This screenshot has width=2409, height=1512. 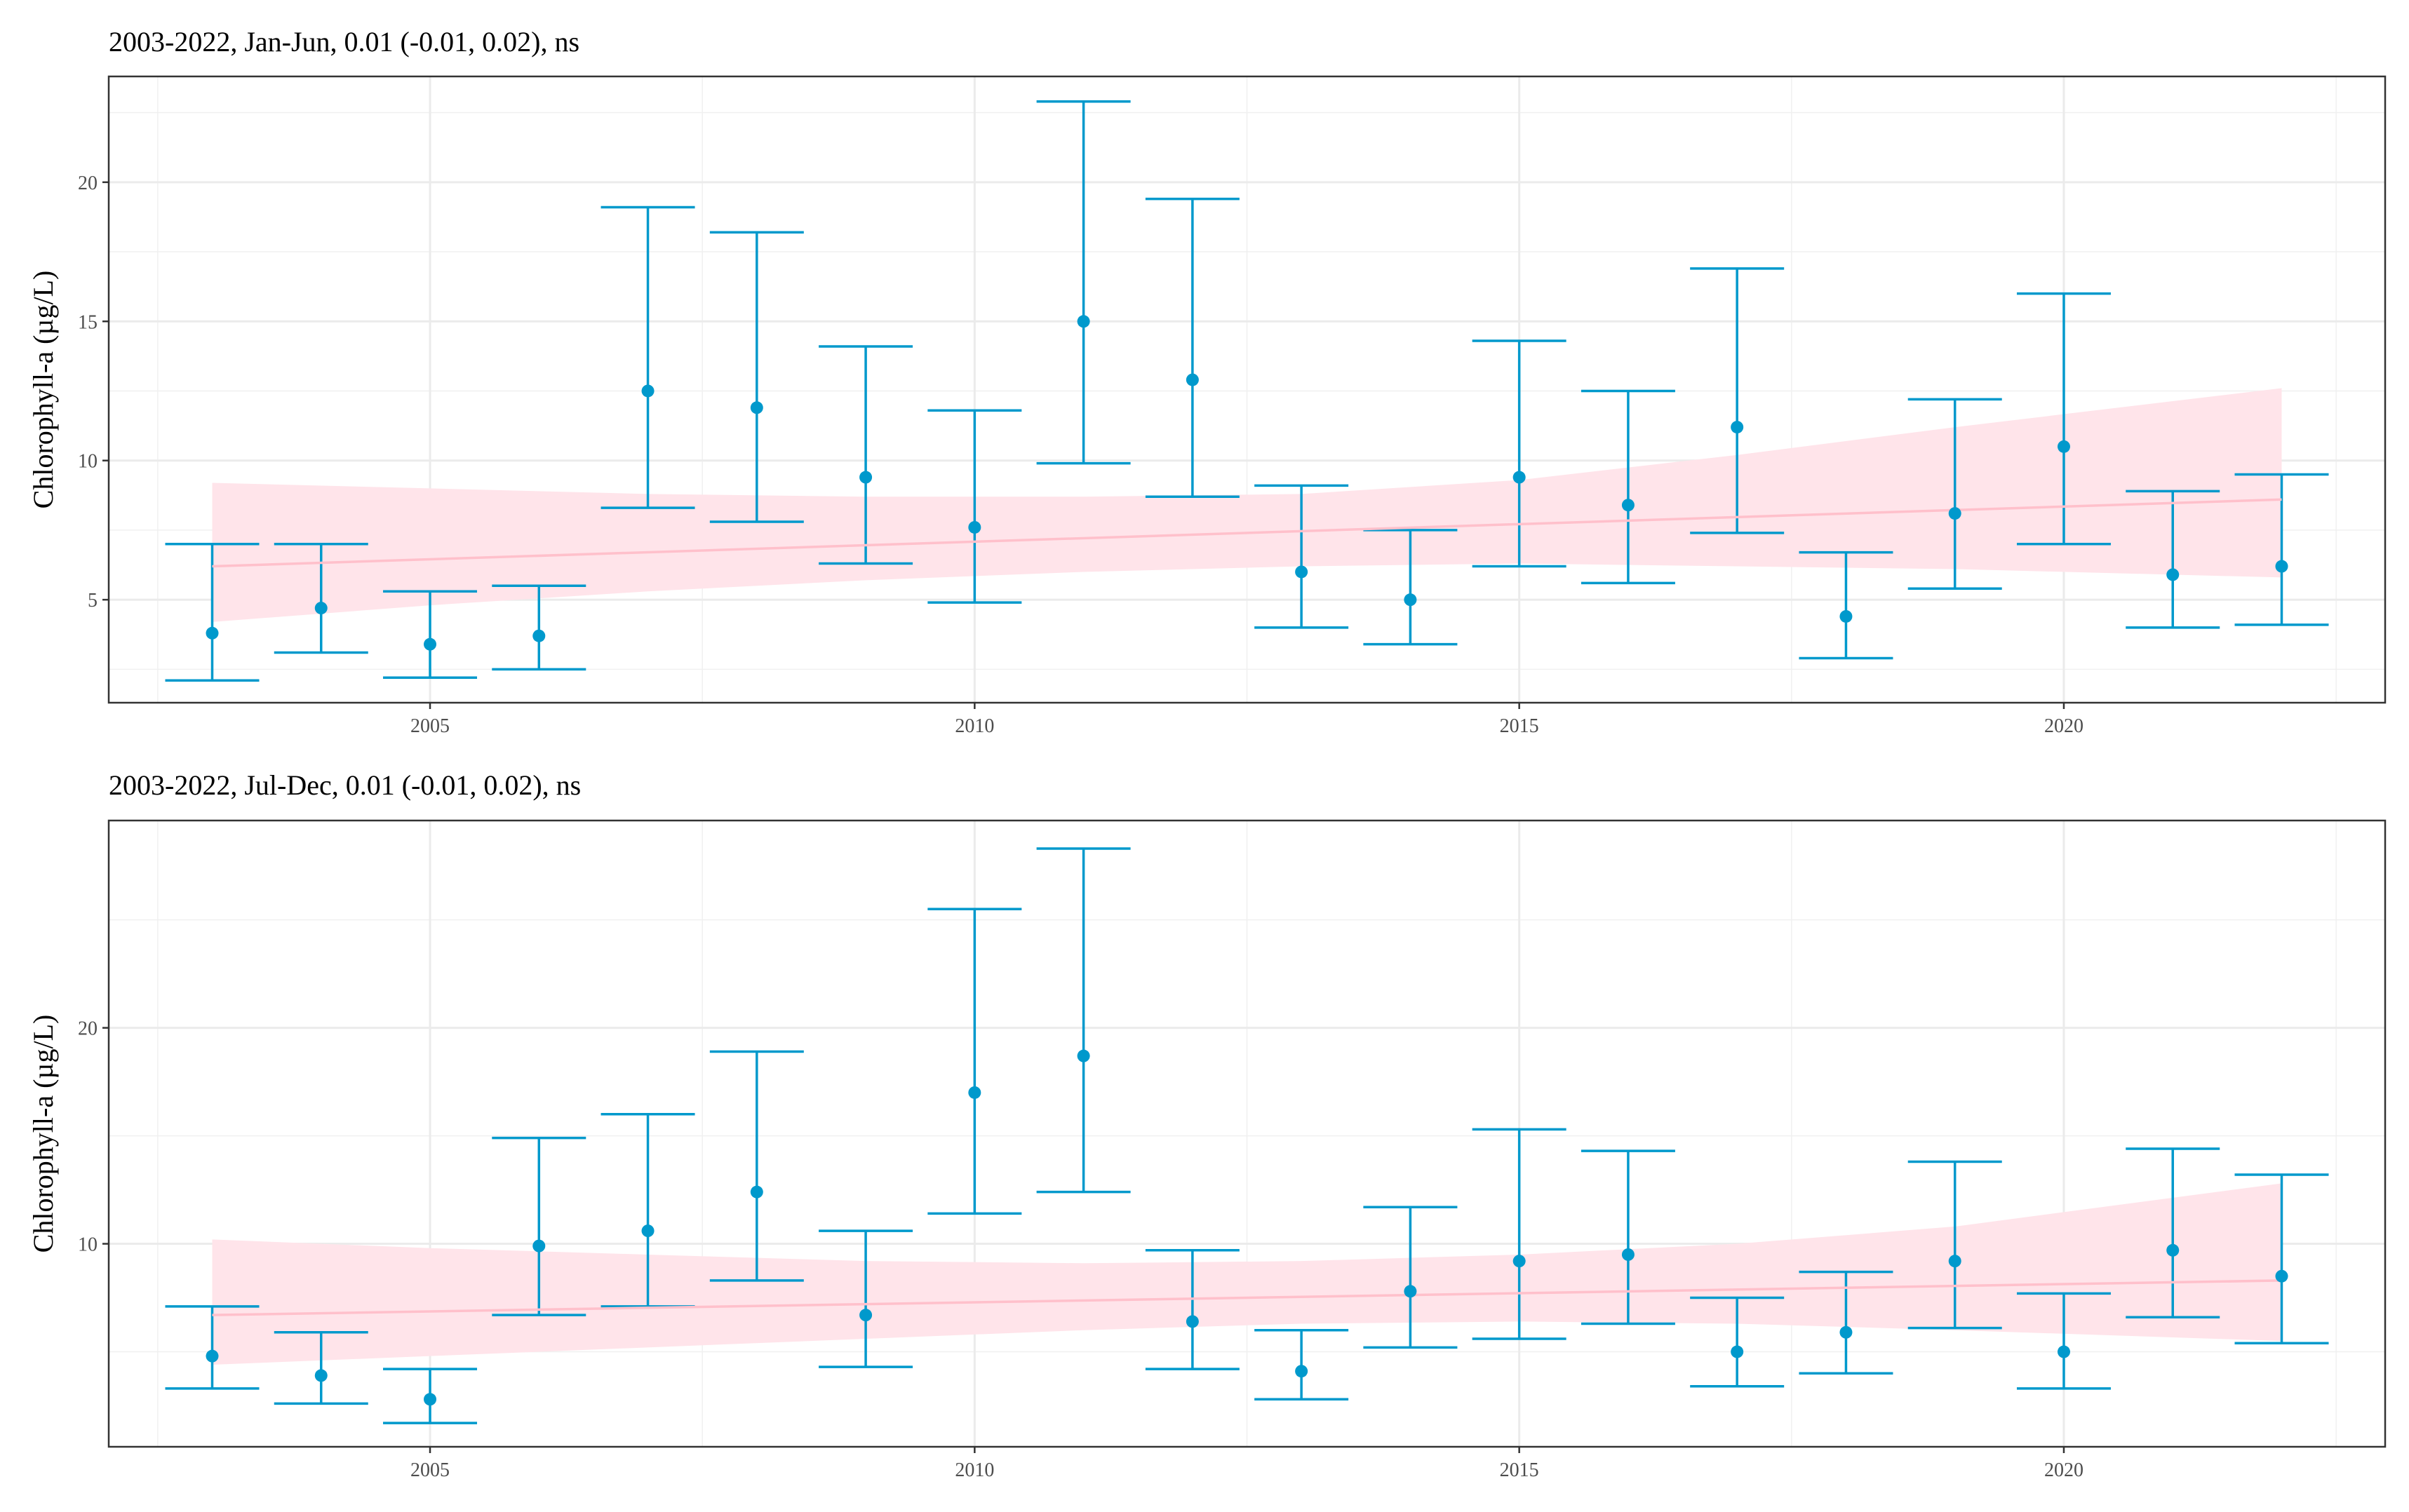 I want to click on y-tick-label: 15, so click(x=88, y=322).